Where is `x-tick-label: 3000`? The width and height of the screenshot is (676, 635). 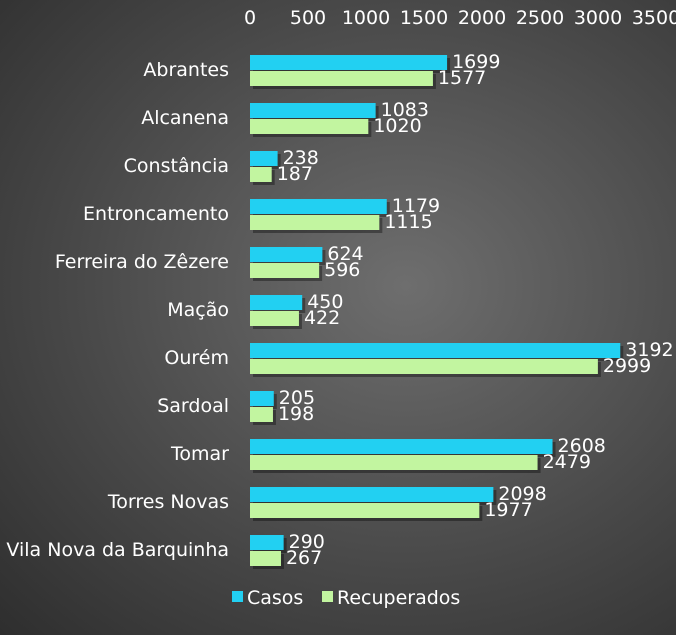
x-tick-label: 3000 is located at coordinates (598, 18).